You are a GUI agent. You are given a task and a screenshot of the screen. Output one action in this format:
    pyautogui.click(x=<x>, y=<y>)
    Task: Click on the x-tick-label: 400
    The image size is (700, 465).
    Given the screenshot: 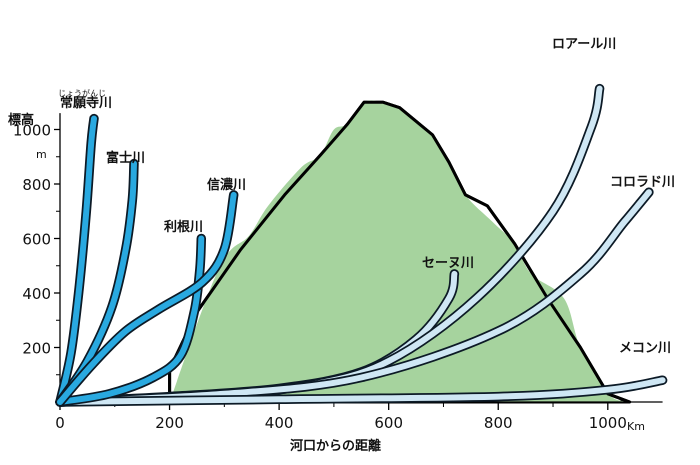 What is the action you would take?
    pyautogui.click(x=279, y=423)
    